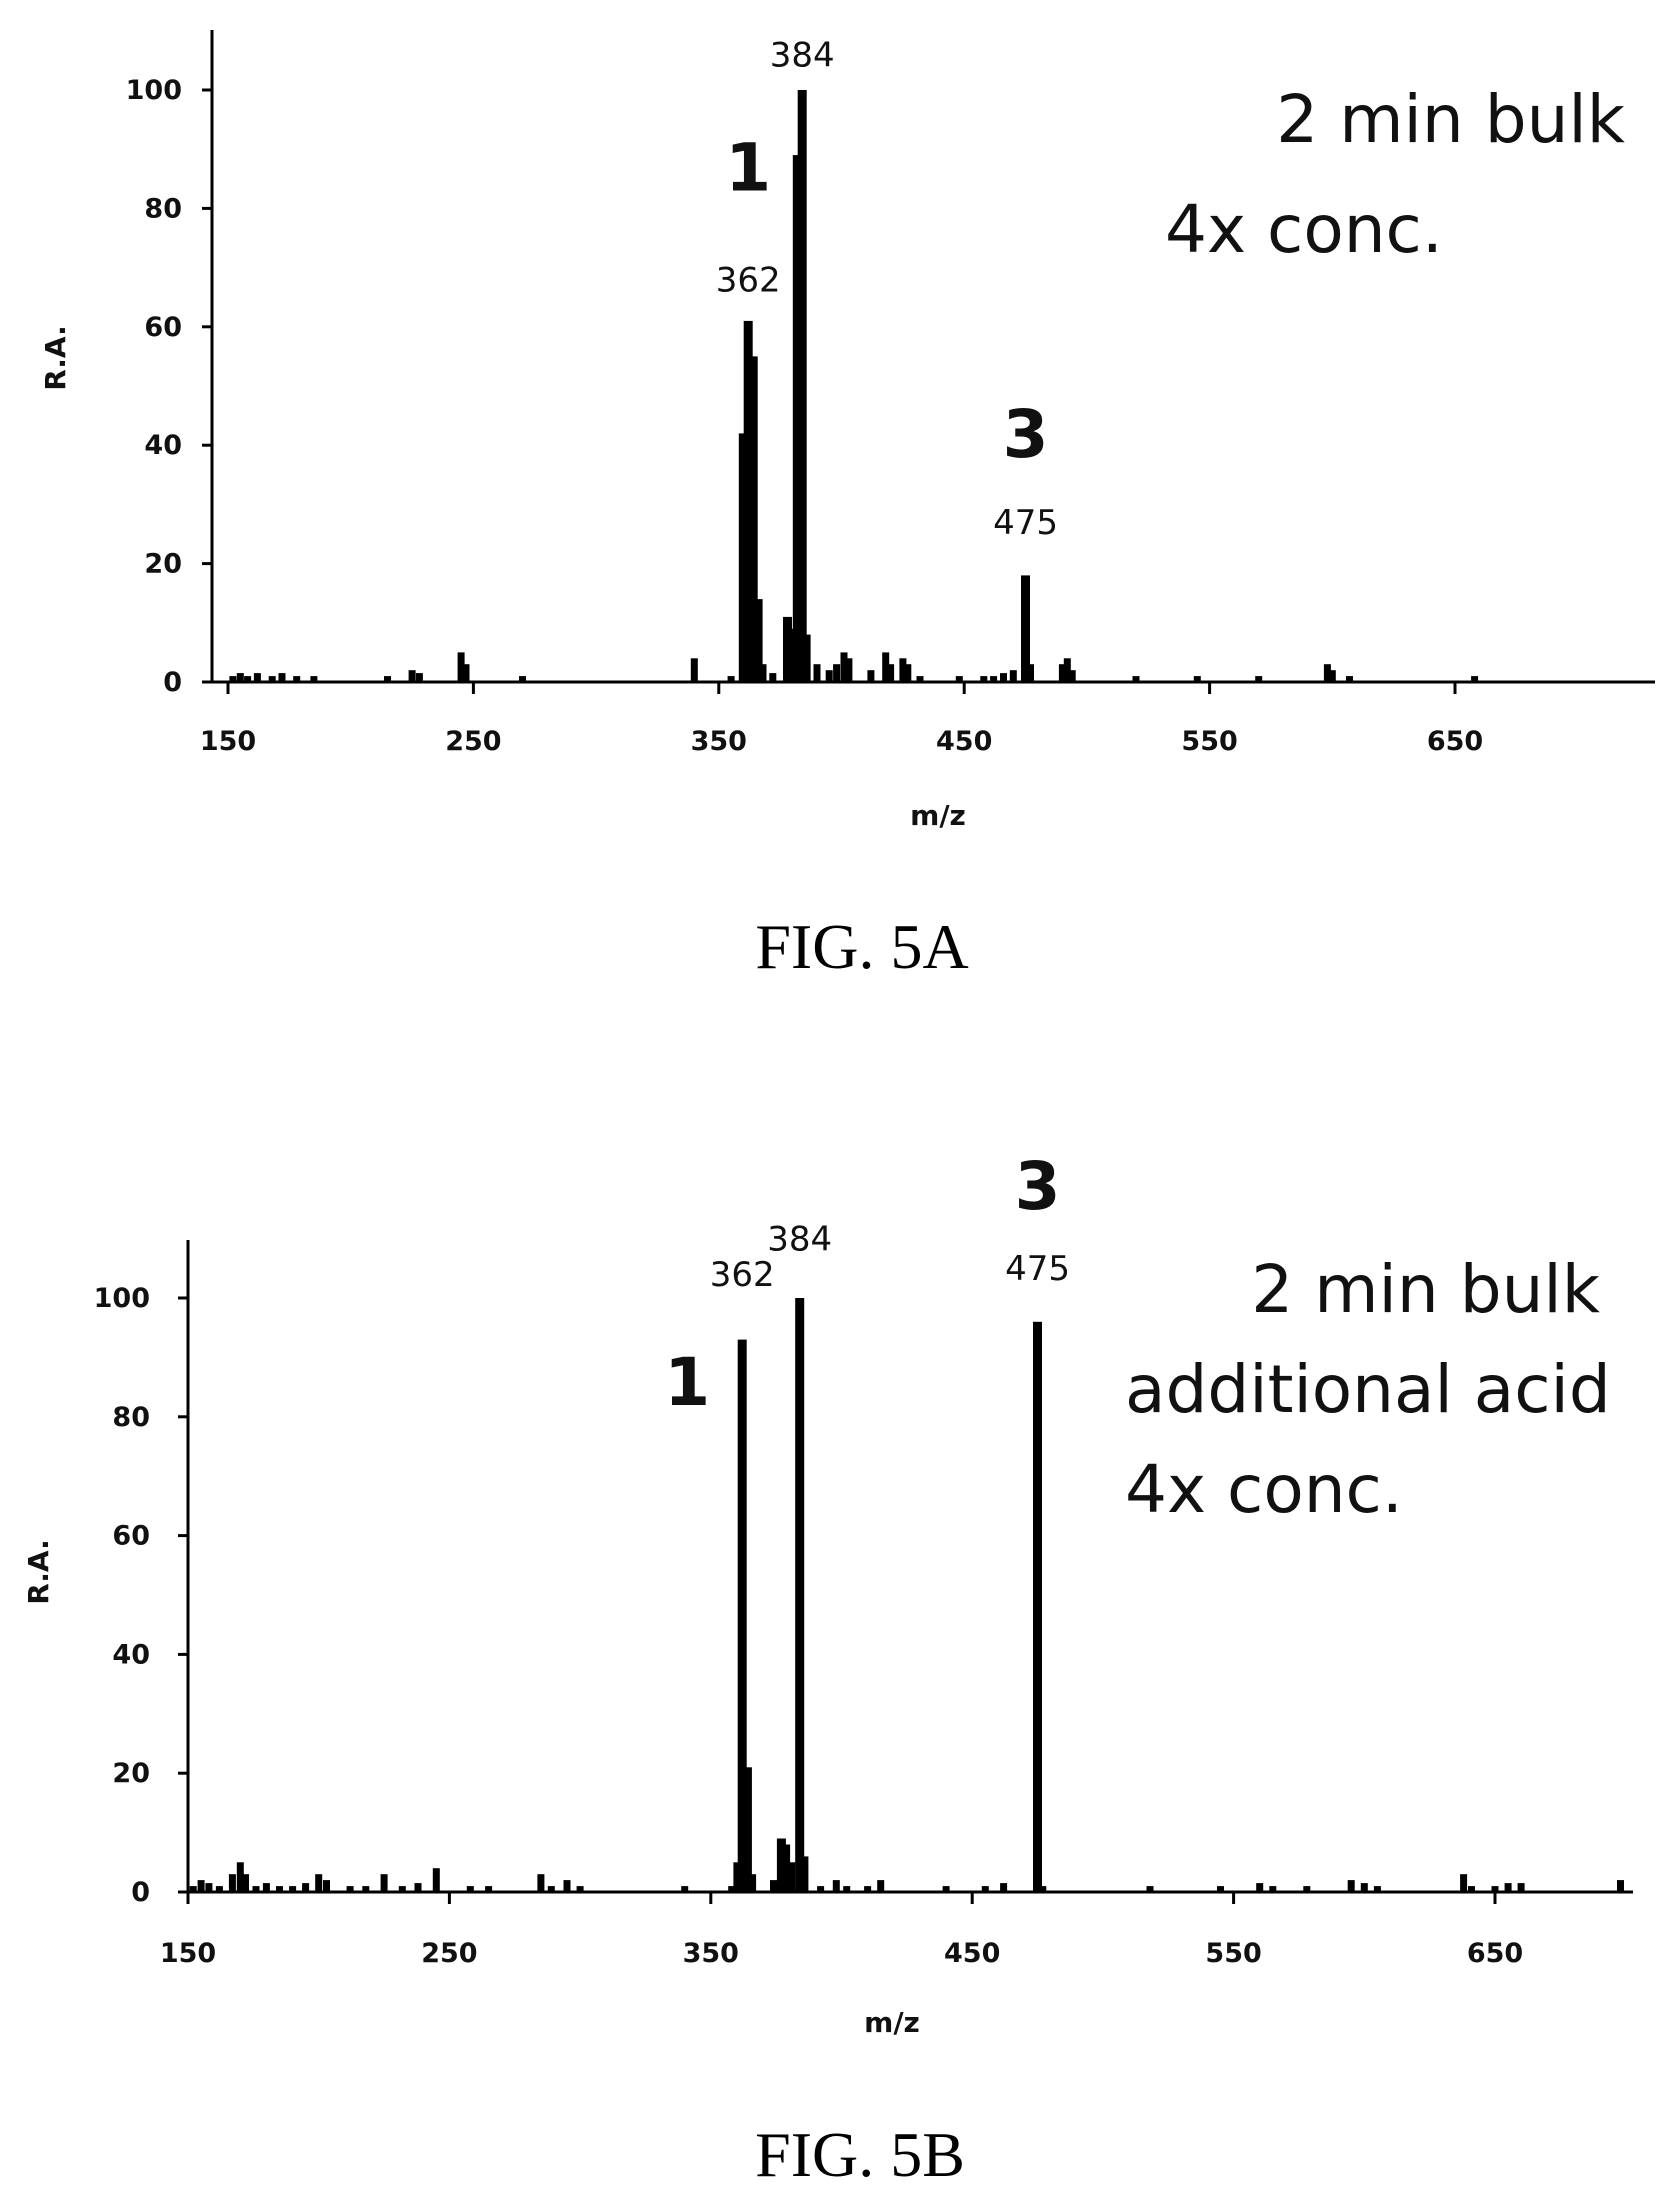  What do you see at coordinates (860, 2152) in the screenshot?
I see `figure-caption: FIG. 5B` at bounding box center [860, 2152].